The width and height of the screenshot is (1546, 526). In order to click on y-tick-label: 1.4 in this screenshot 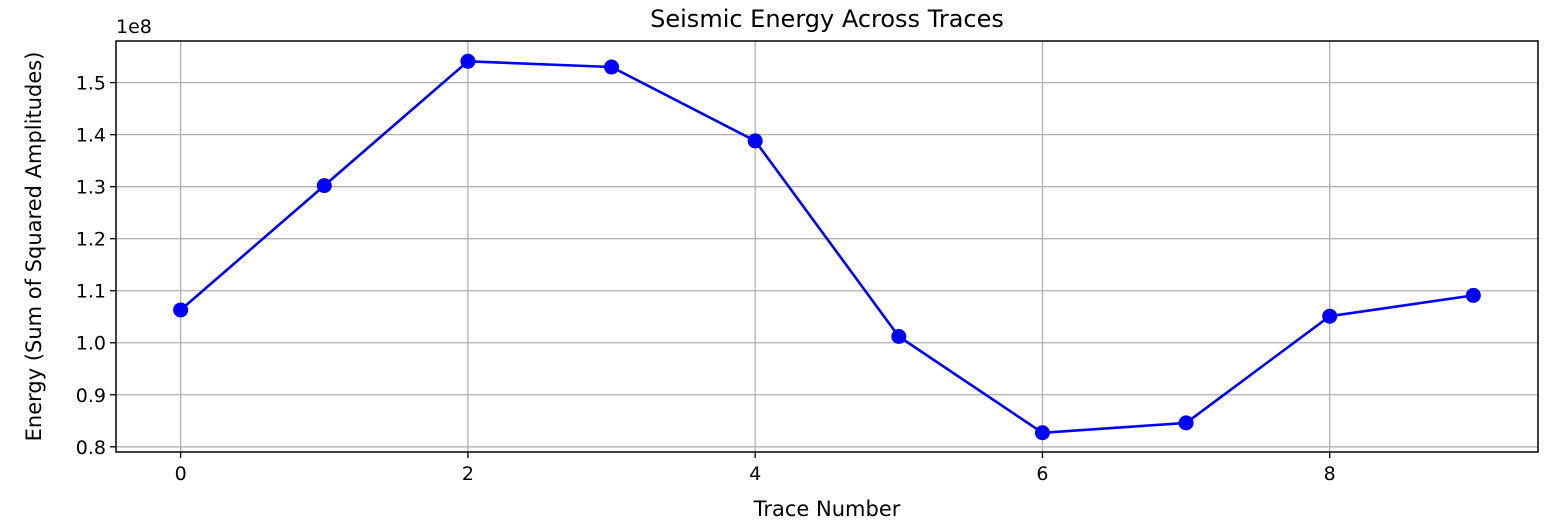, I will do `click(91, 136)`.